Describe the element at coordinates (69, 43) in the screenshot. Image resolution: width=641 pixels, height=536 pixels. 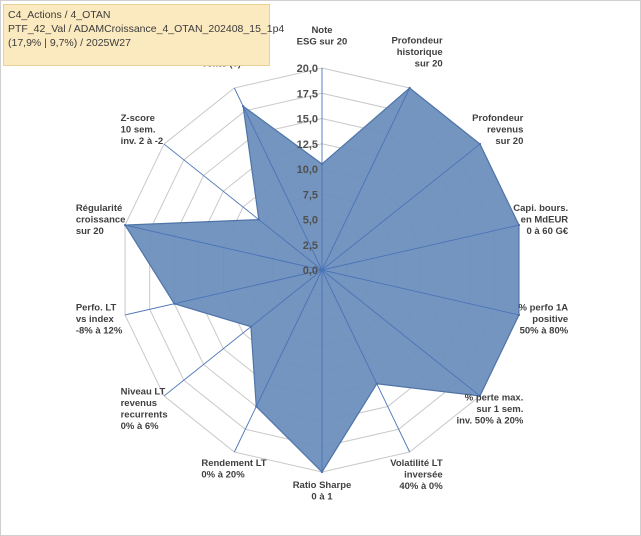
I see `title-line-3: (17,9% | 9,7%) / 2025W27` at that location.